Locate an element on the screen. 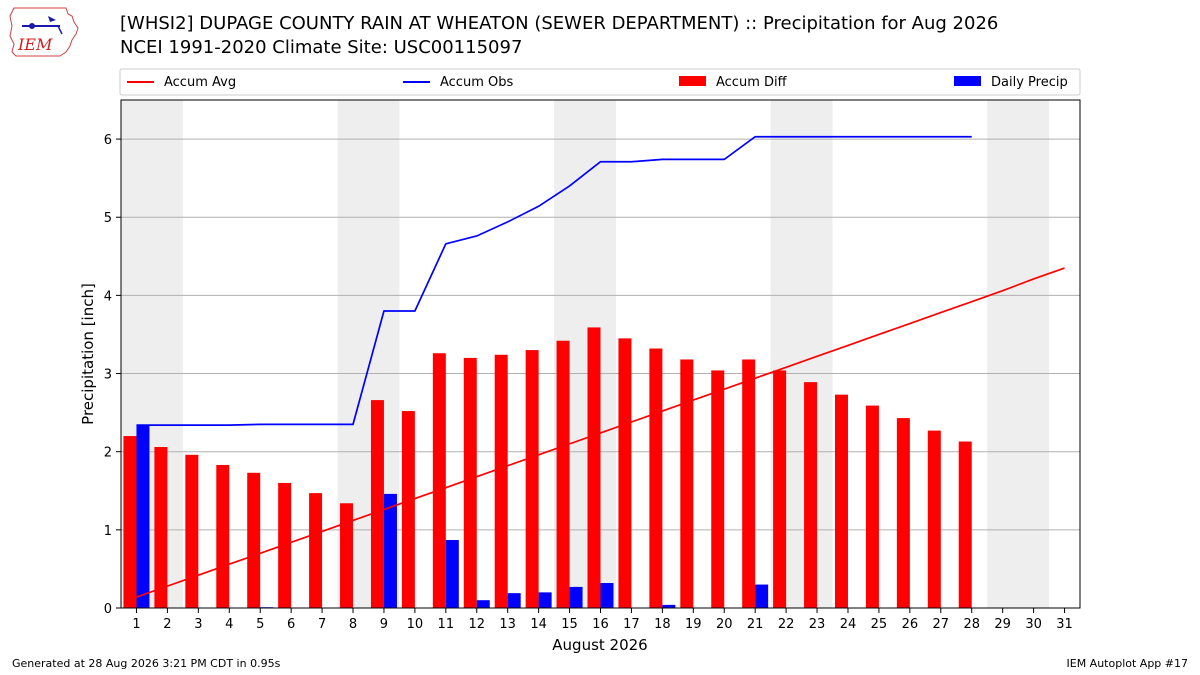 The width and height of the screenshot is (1200, 675). x-tick-label: 15 is located at coordinates (569, 624).